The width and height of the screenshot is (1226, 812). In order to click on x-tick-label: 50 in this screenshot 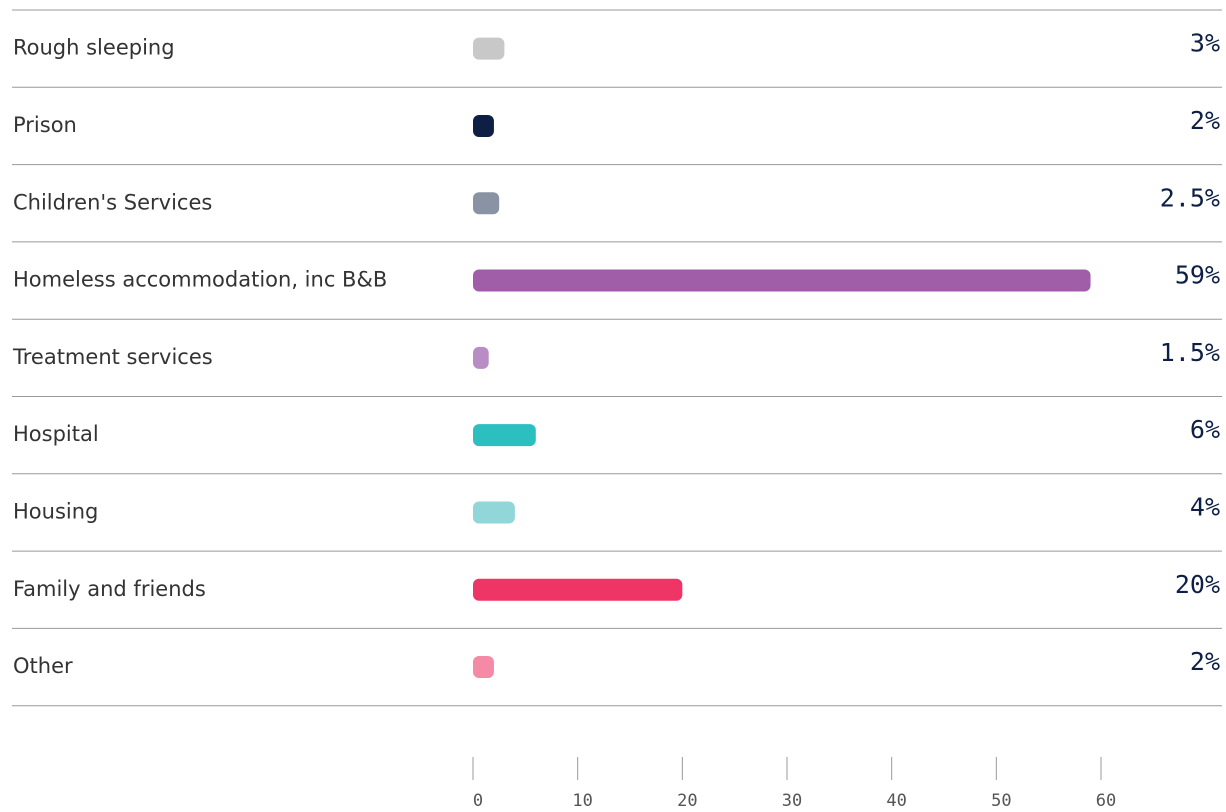, I will do `click(1001, 801)`.